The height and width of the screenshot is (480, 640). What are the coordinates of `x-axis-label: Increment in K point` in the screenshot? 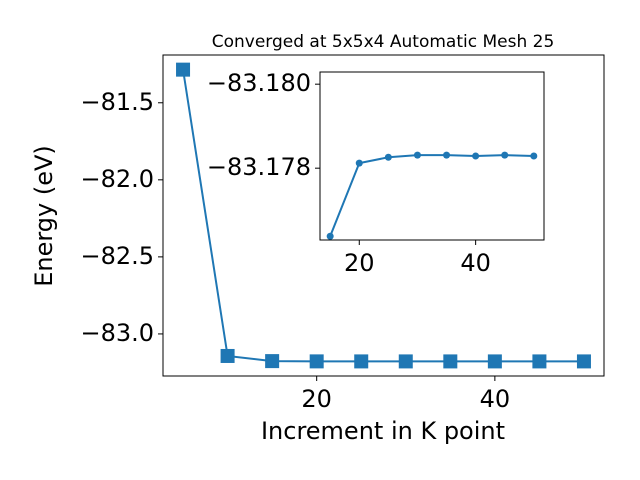 It's located at (383, 431).